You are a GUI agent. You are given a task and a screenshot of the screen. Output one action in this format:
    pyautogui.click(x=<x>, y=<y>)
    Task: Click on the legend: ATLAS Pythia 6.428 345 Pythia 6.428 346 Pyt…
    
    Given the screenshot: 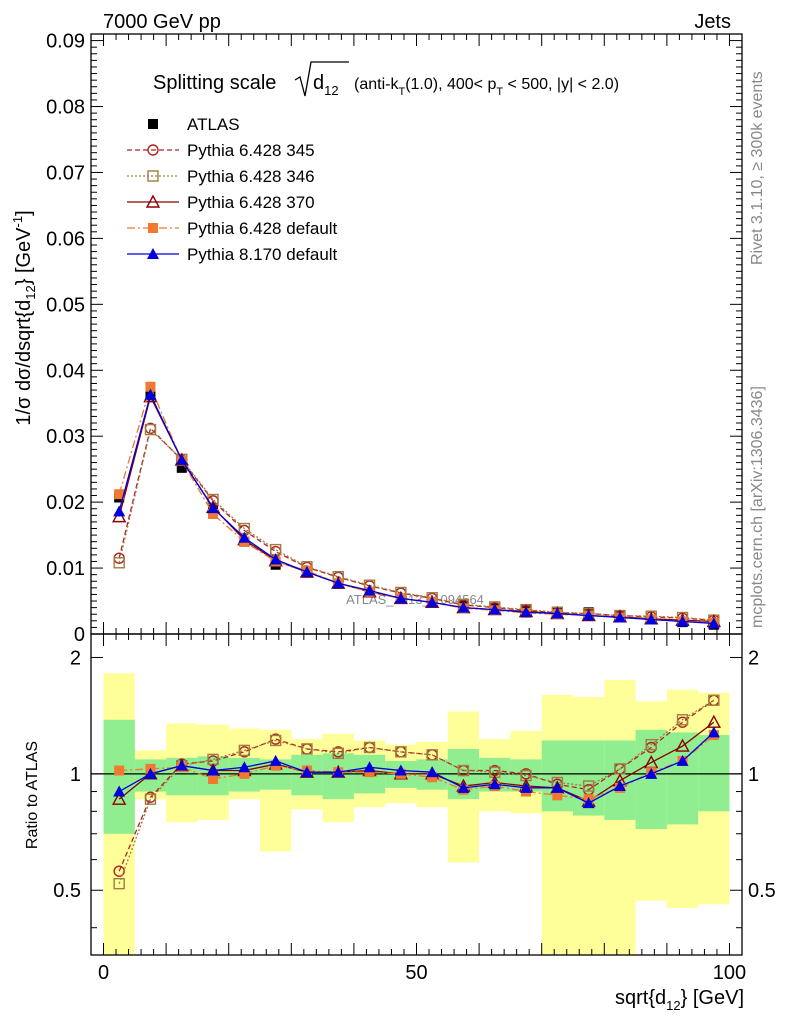 What is the action you would take?
    pyautogui.click(x=232, y=189)
    